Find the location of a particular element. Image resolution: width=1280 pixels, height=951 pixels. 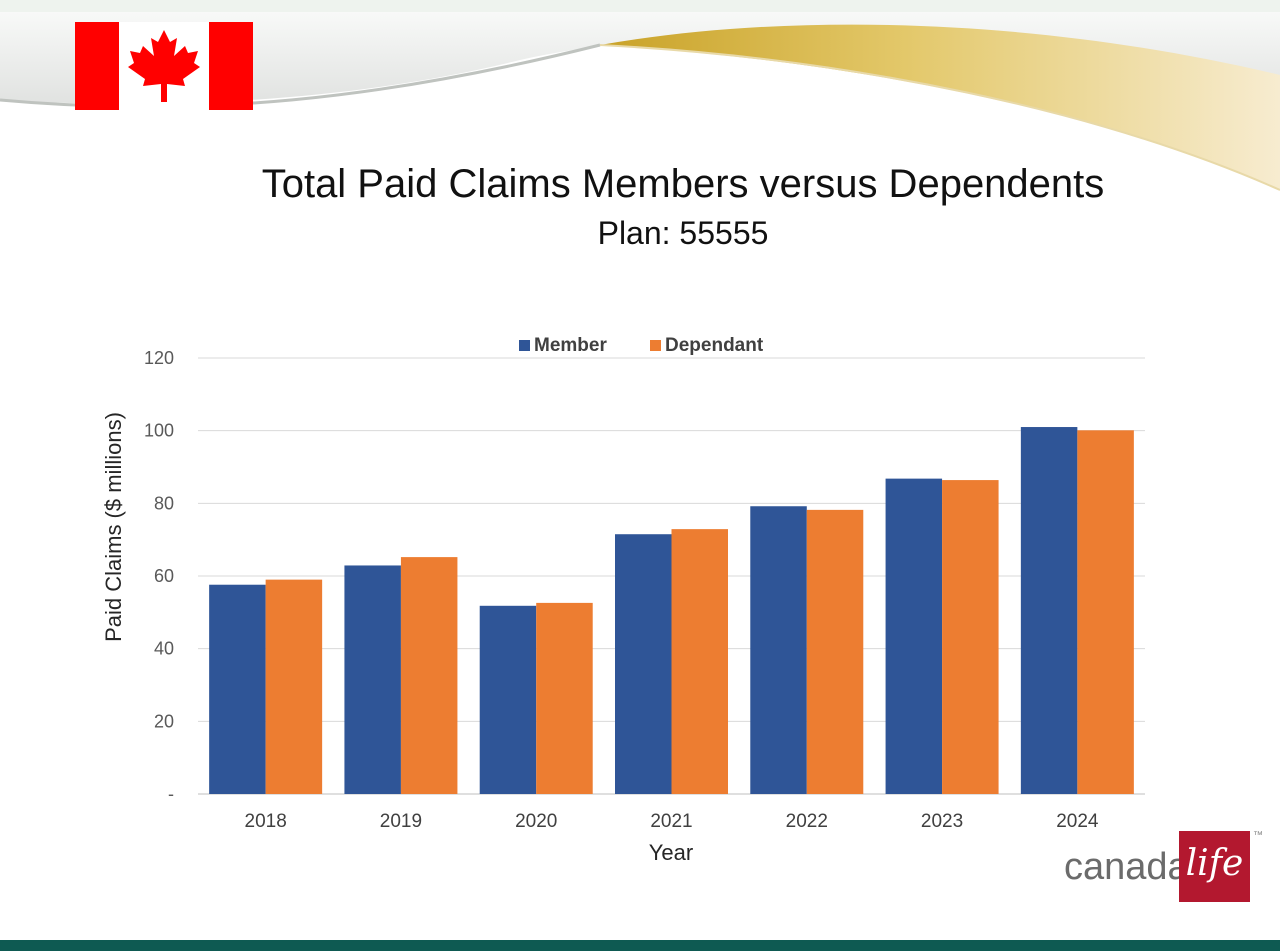

y-tick-label: - is located at coordinates (171, 794).